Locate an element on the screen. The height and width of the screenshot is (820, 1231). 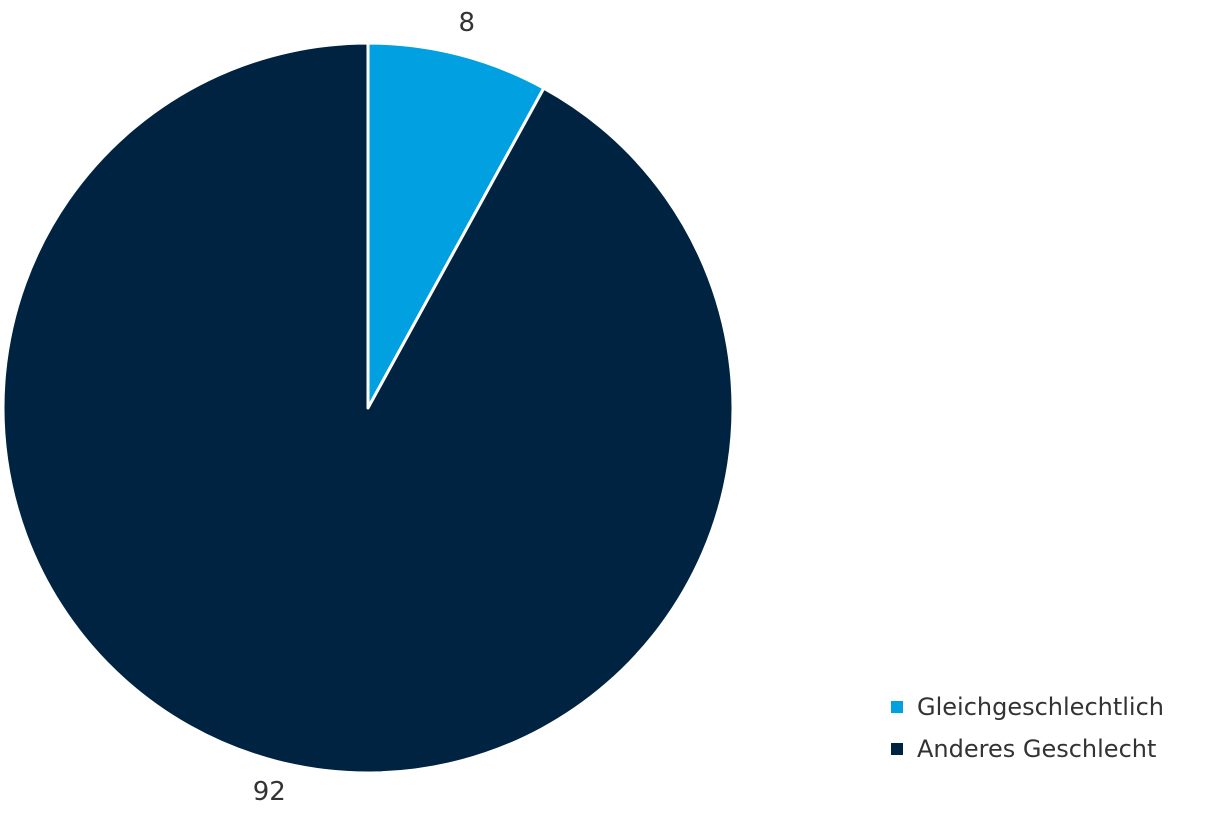
legend-item-anderes-geschlecht: Anderes Geschlecht is located at coordinates (1027, 749).